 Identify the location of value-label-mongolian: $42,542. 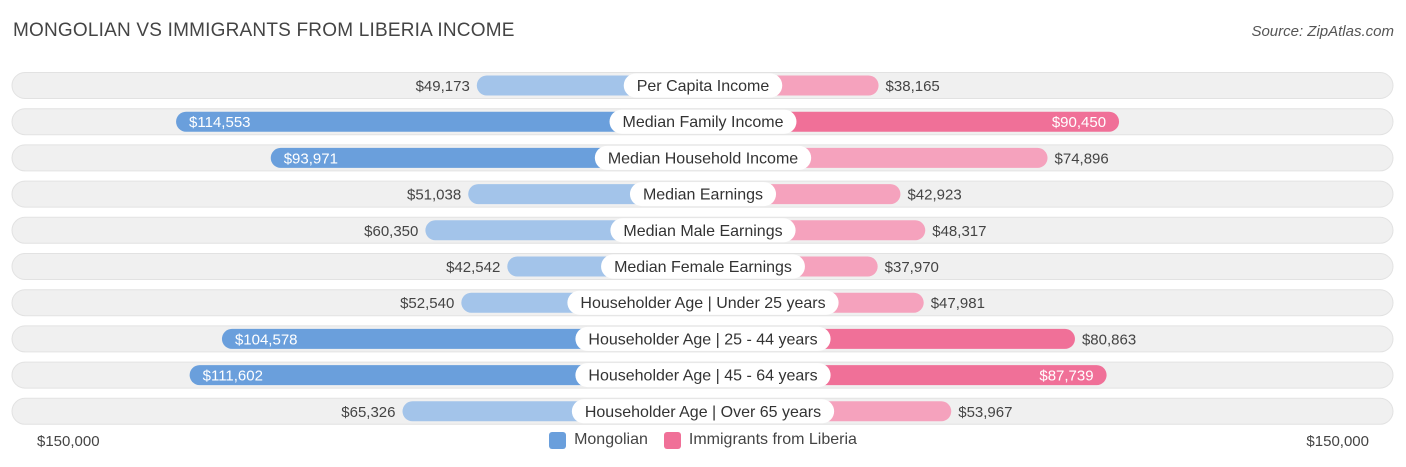
(473, 267).